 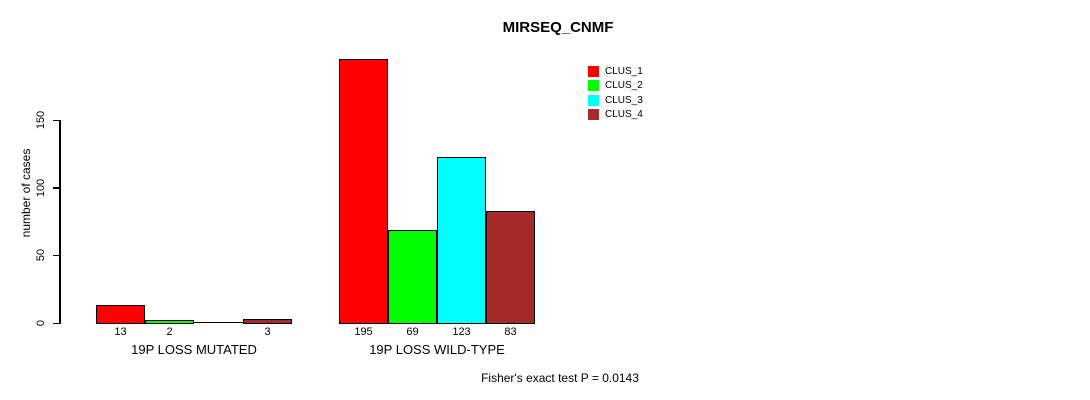 What do you see at coordinates (624, 100) in the screenshot?
I see `legend-label: CLUS_3` at bounding box center [624, 100].